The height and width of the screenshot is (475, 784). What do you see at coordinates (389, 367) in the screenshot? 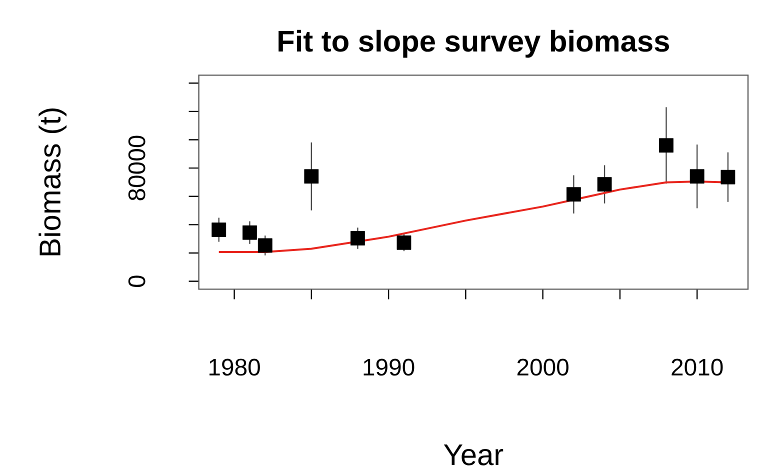
I see `x-tick-label: 1990` at bounding box center [389, 367].